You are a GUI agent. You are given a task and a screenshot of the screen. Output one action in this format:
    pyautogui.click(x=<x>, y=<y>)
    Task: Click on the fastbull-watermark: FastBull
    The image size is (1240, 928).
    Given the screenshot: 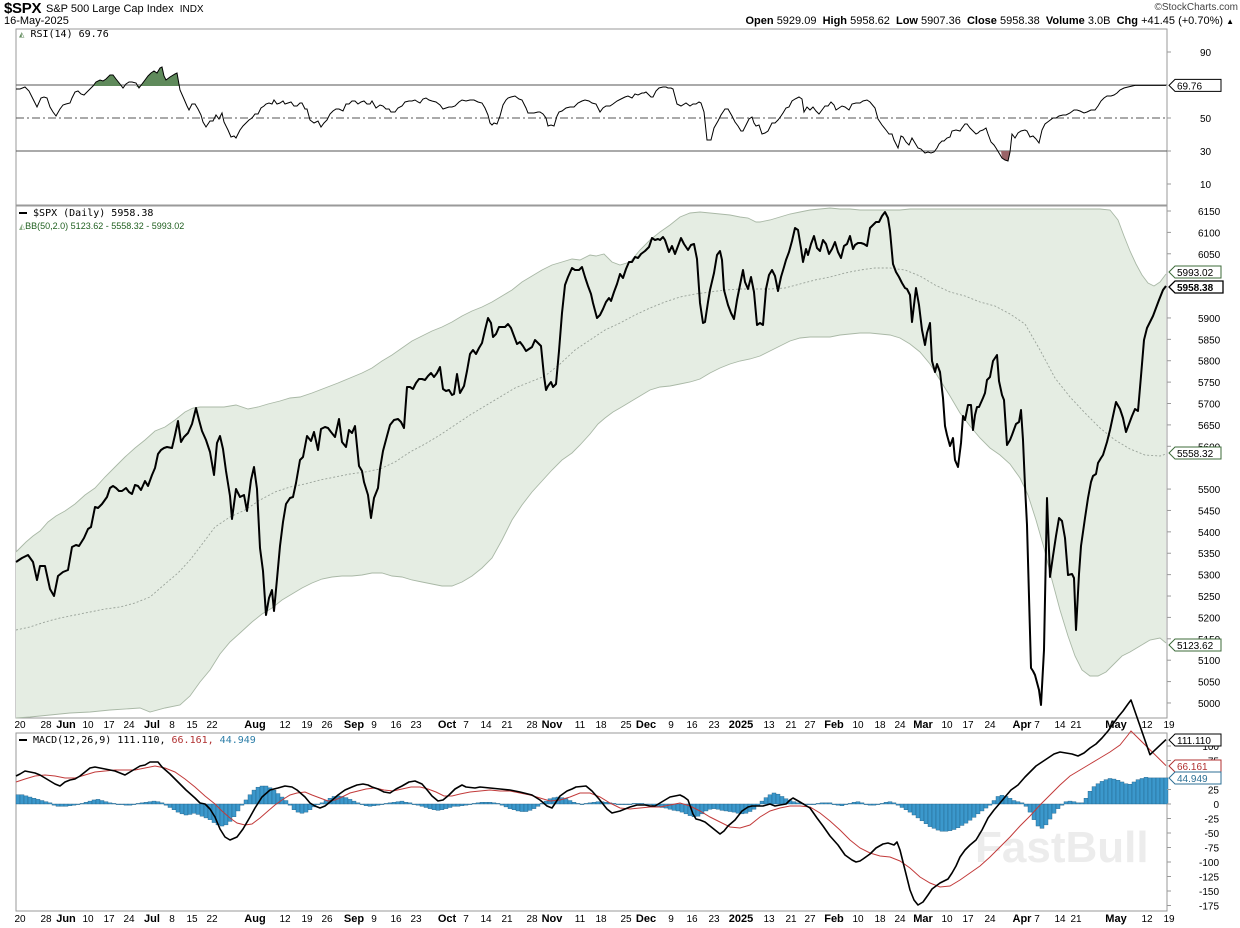 What is the action you would take?
    pyautogui.click(x=1062, y=847)
    